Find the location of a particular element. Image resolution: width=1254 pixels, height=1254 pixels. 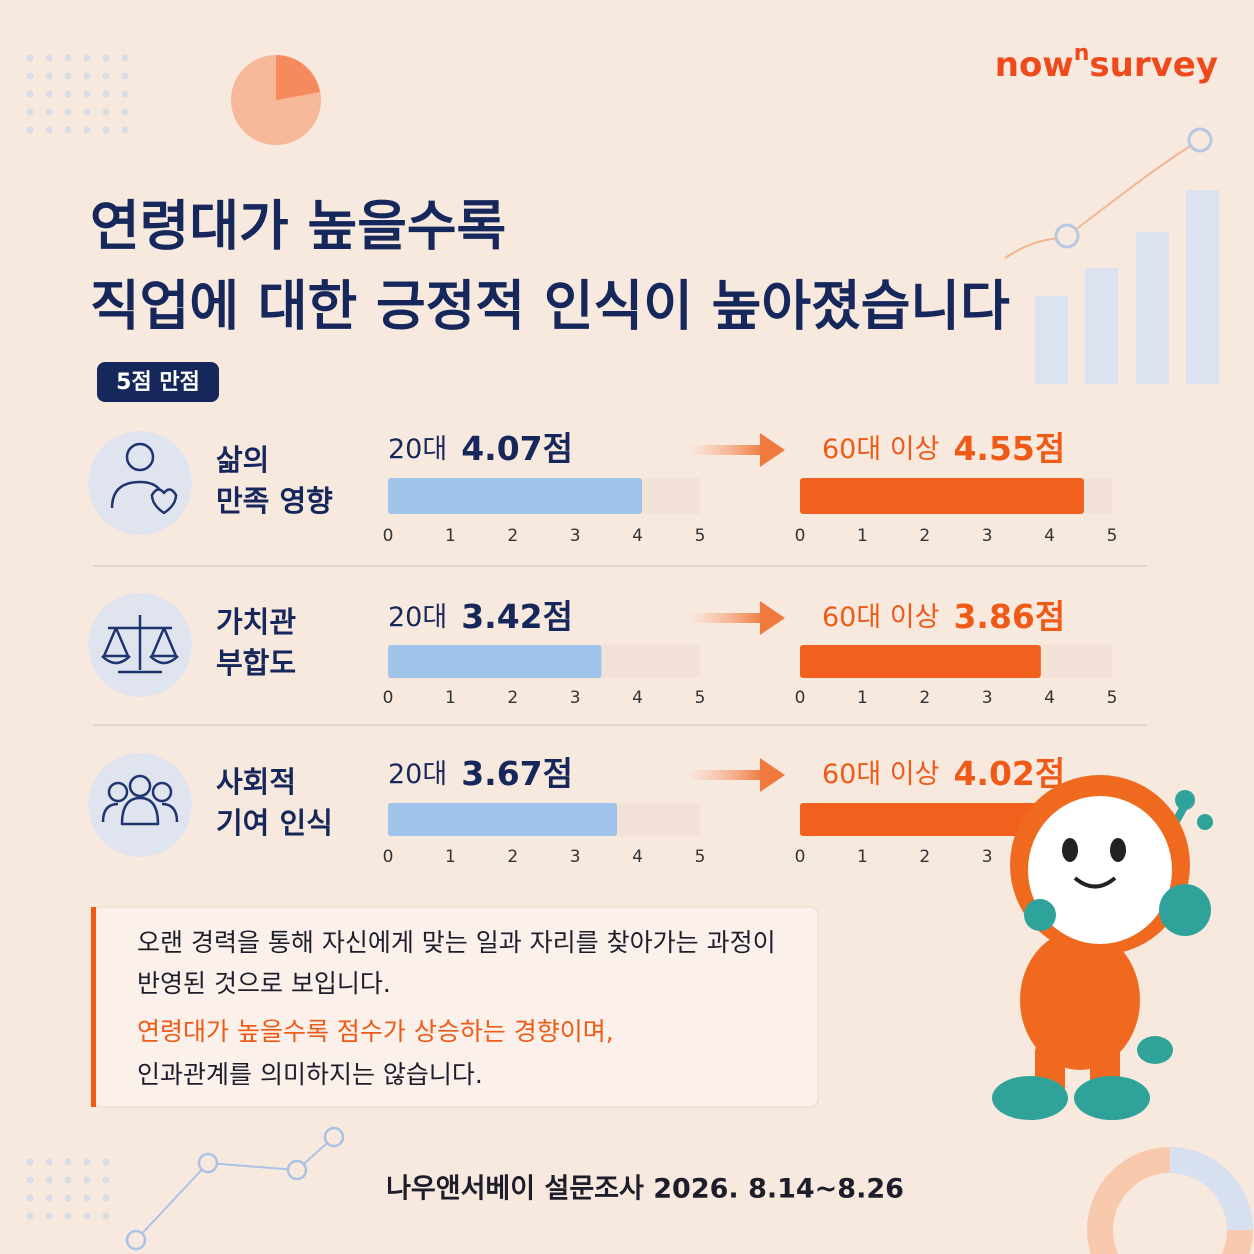

value-label: 4.02점 is located at coordinates (1009, 773).